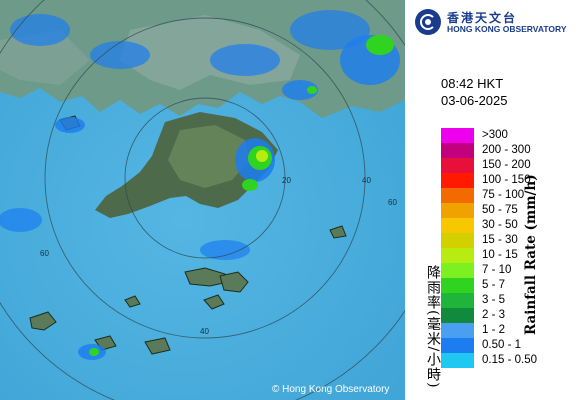  I want to click on legend-label: 0.15 - 0.50, so click(509, 360).